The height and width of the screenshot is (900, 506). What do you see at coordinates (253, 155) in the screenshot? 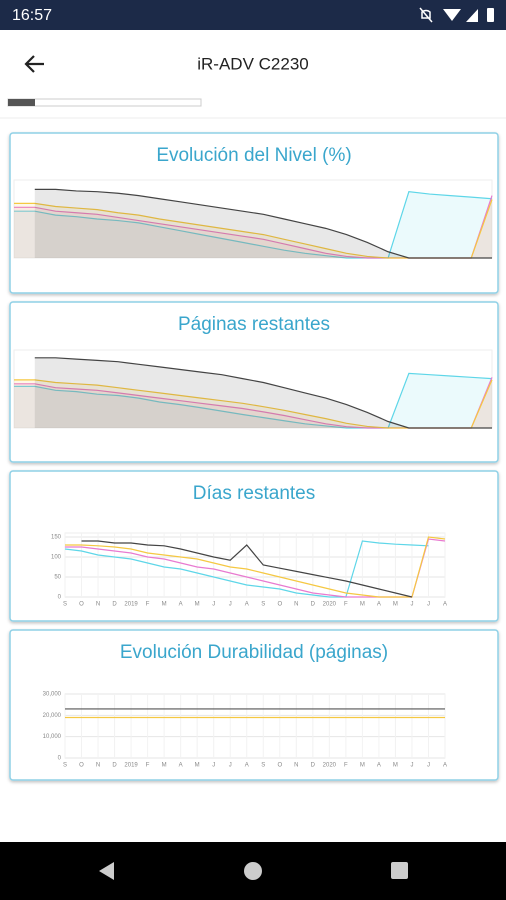
I see `card-title: Evolución del Nivel (%)` at bounding box center [253, 155].